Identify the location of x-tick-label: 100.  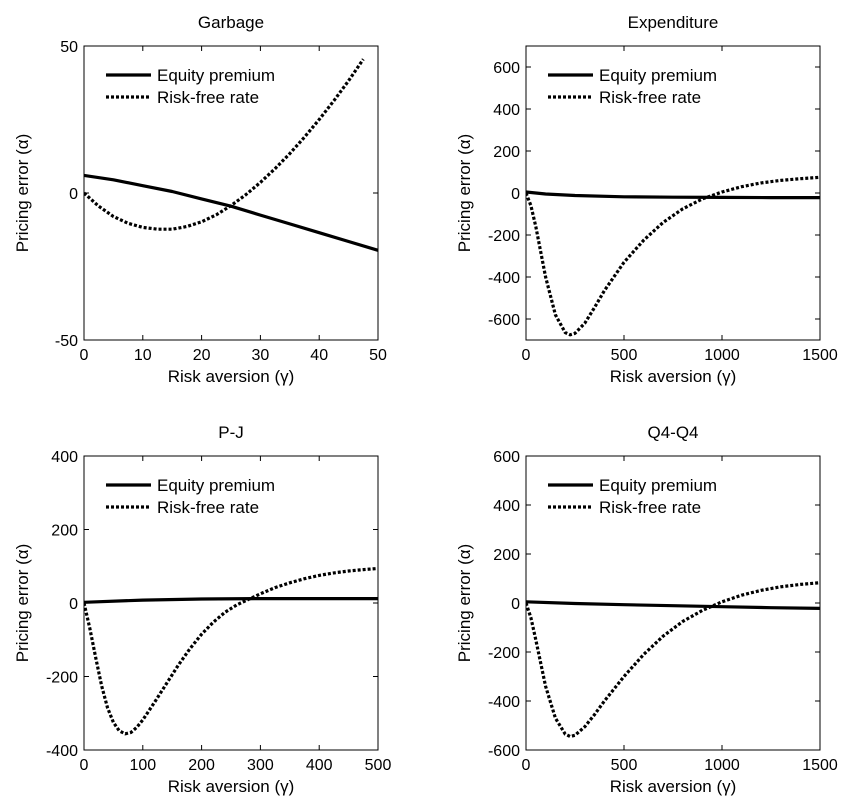
(142, 765).